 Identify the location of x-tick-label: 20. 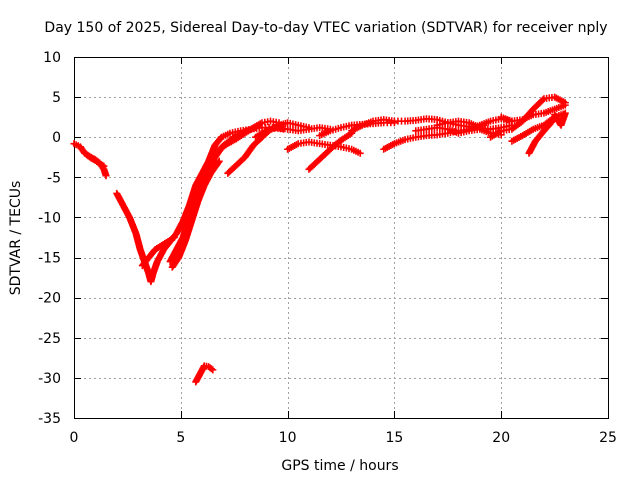
(501, 438).